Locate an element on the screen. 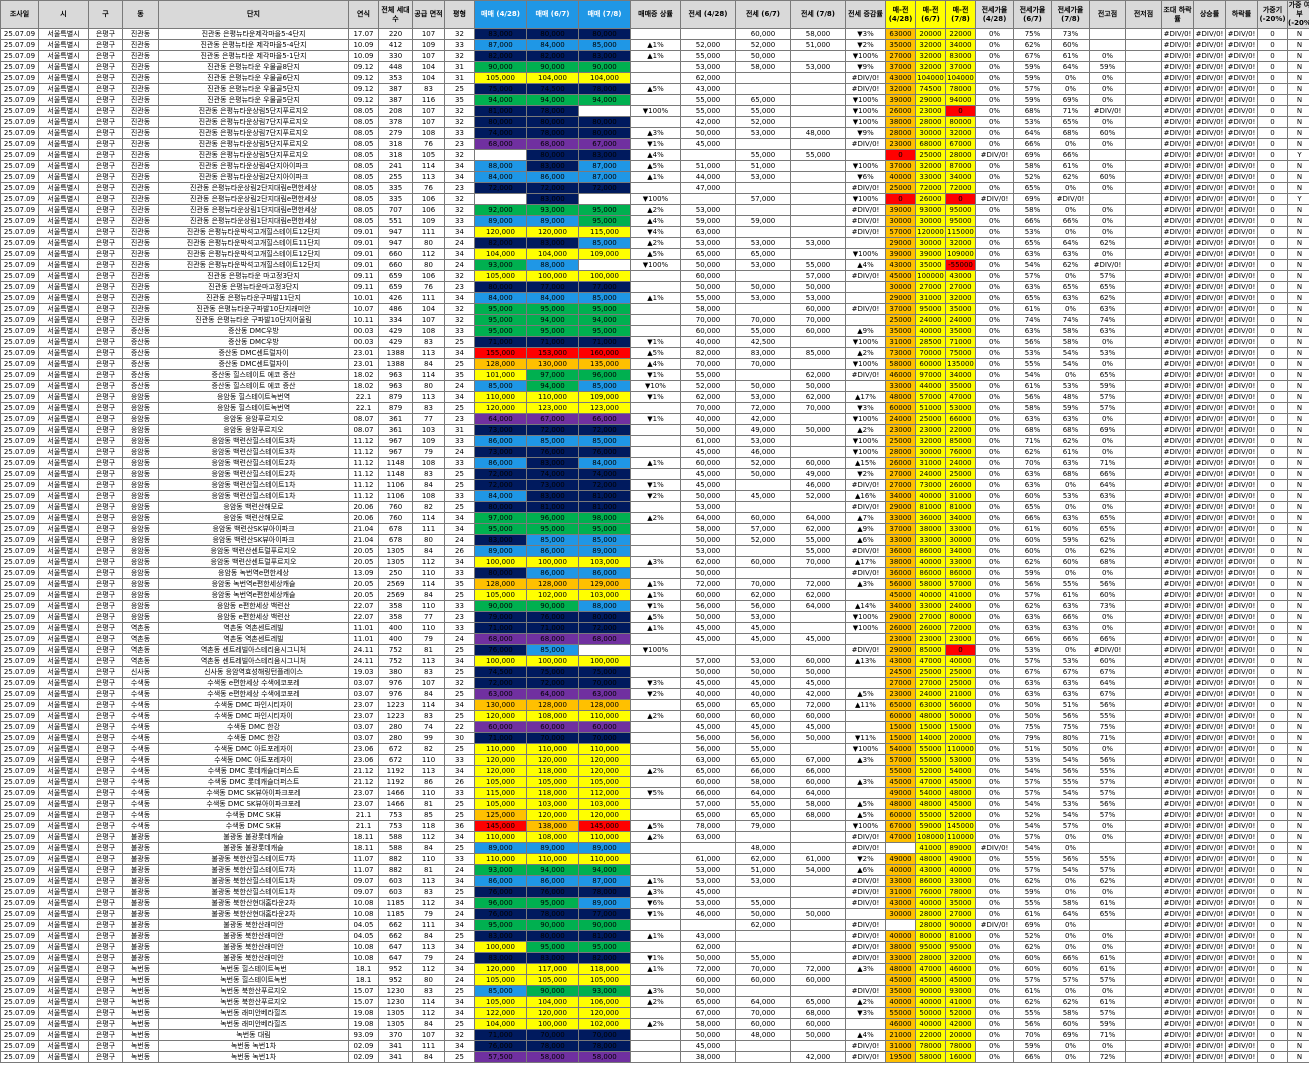 Image resolution: width=1309 pixels, height=1069 pixels. table-cell: 68% is located at coordinates (1107, 562).